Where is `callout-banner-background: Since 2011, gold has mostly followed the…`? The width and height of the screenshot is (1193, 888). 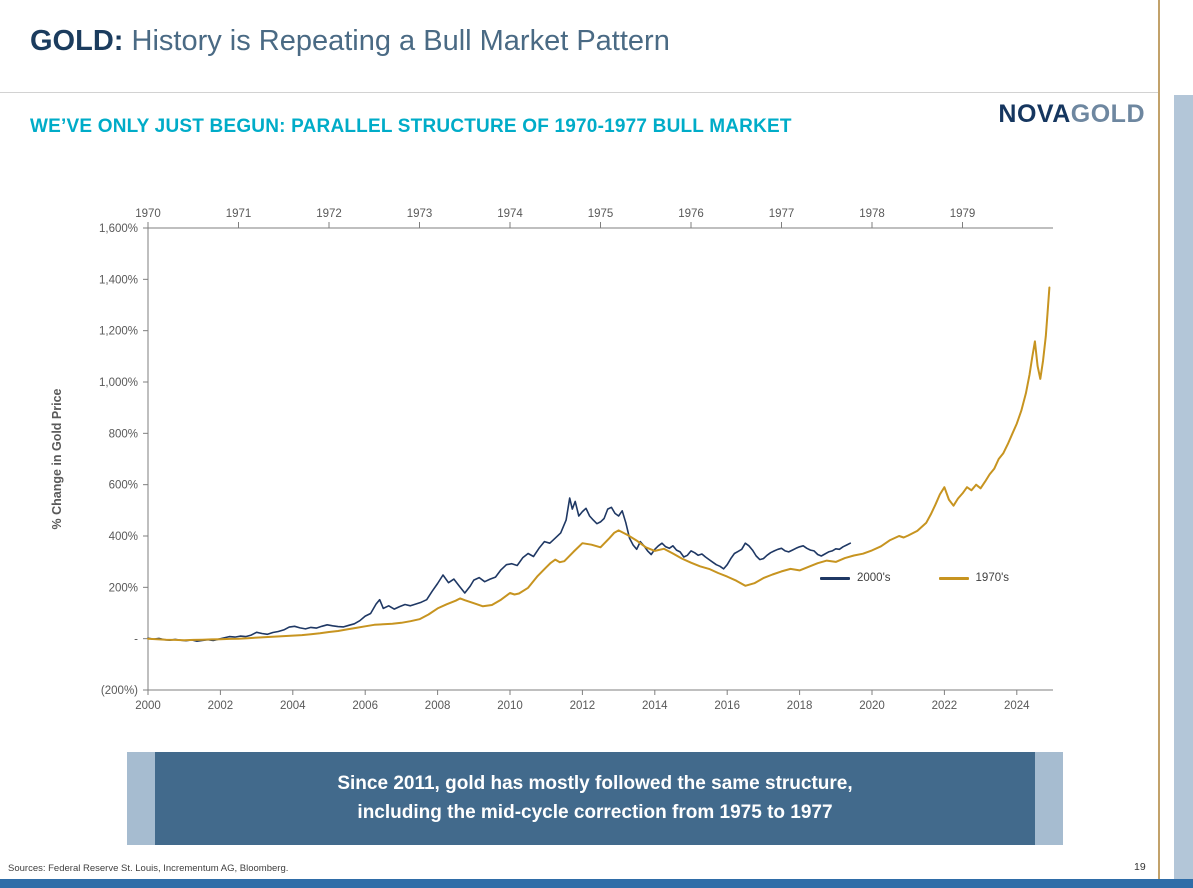
callout-banner-background: Since 2011, gold has mostly followed the… is located at coordinates (595, 798).